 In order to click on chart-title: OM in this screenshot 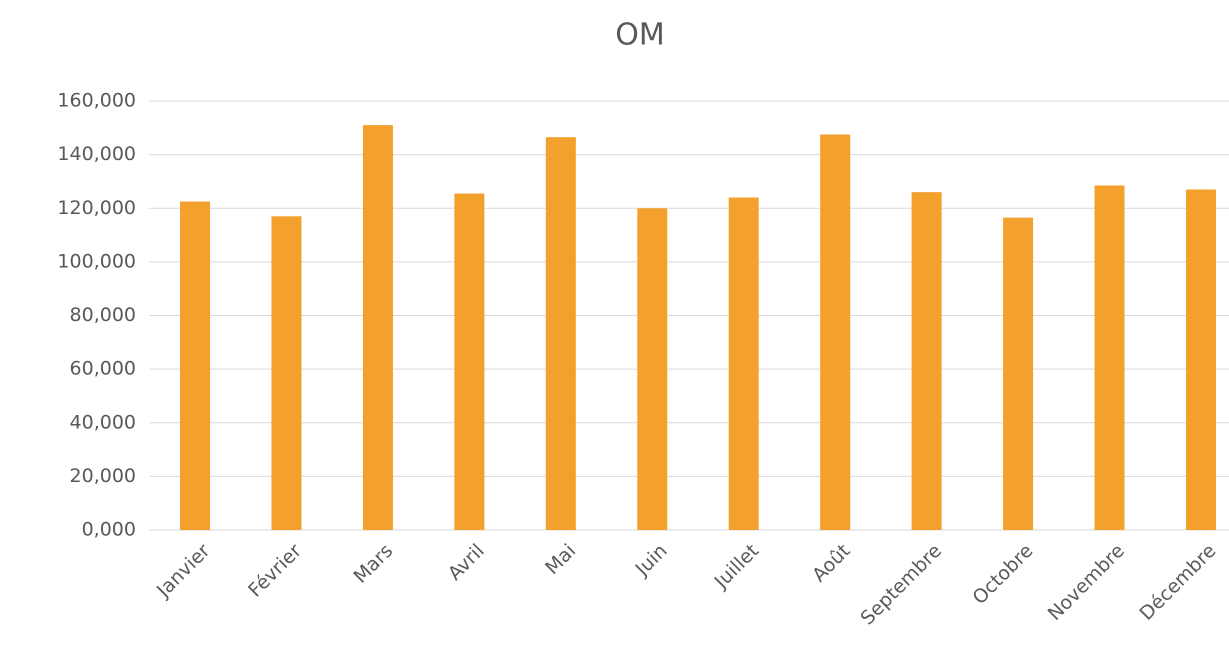, I will do `click(640, 35)`.